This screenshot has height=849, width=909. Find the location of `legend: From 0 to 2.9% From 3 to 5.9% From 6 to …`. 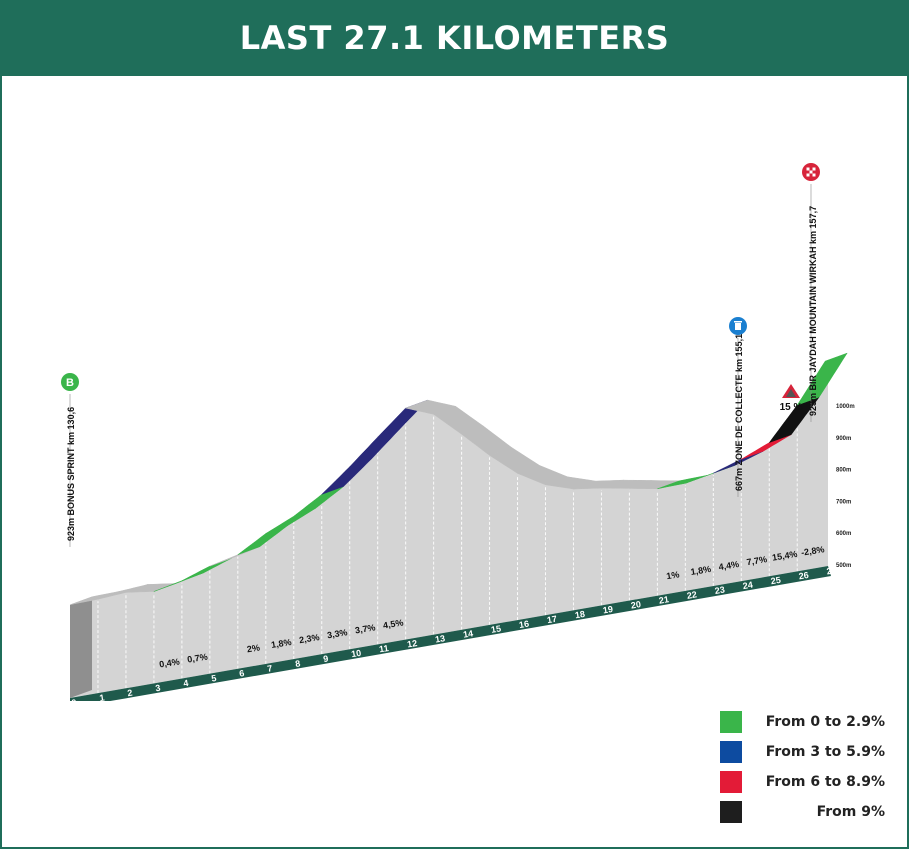

legend: From 0 to 2.9% From 3 to 5.9% From 6 to … is located at coordinates (802, 767).